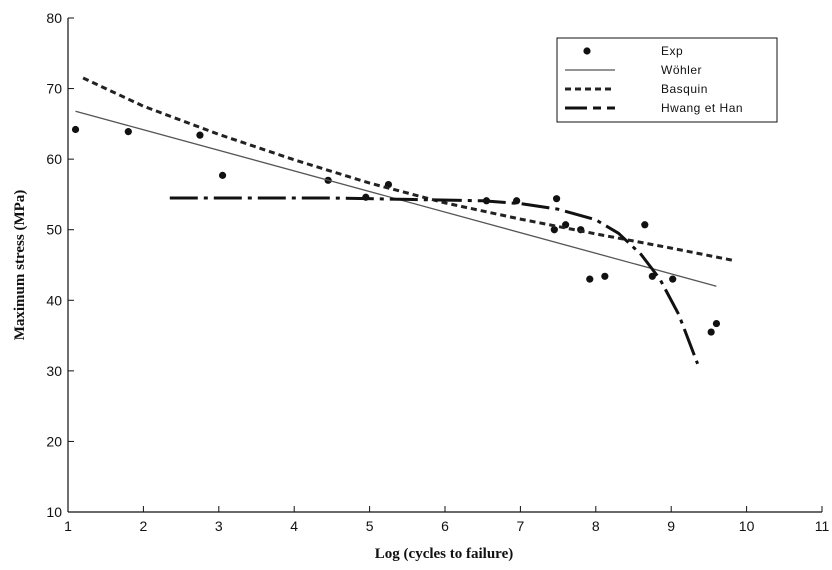 The height and width of the screenshot is (570, 832). Describe the element at coordinates (671, 526) in the screenshot. I see `x-tick-label: 9` at that location.